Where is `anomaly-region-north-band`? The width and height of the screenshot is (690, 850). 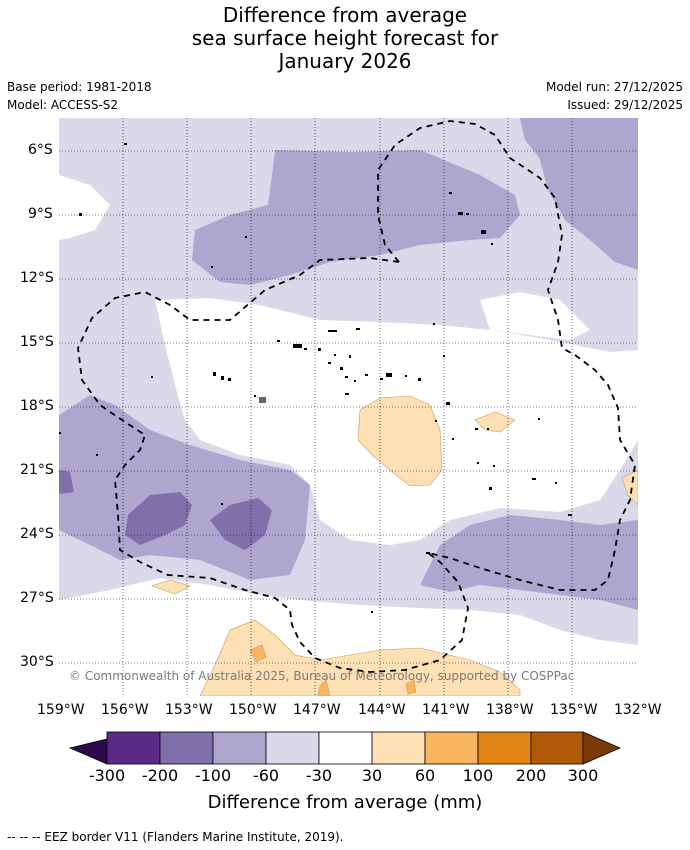 anomaly-region-north-band is located at coordinates (356, 217).